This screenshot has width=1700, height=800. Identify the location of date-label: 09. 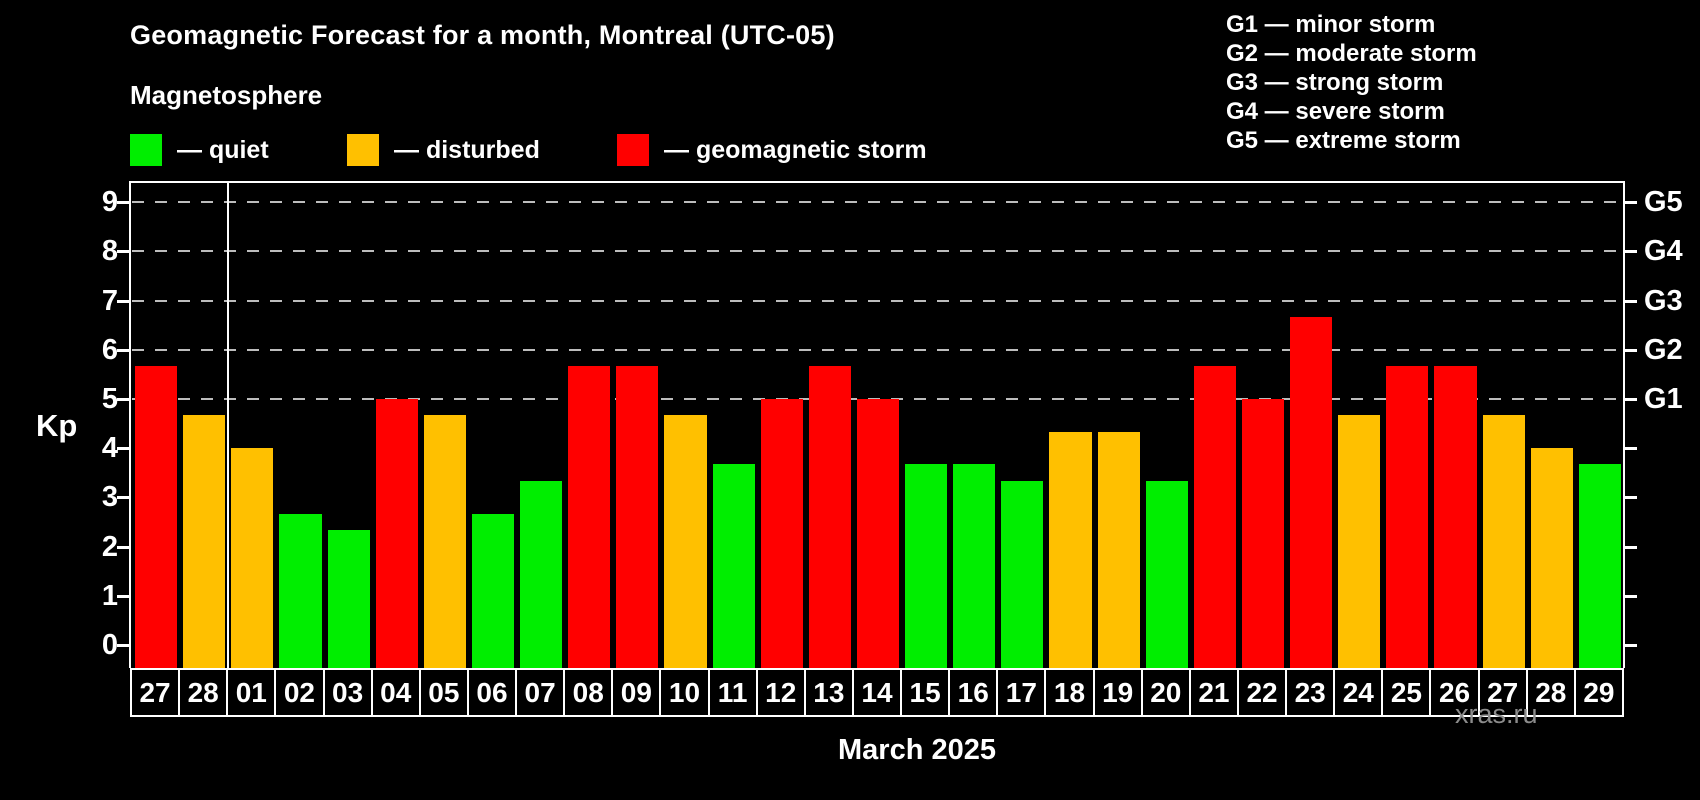
(636, 692).